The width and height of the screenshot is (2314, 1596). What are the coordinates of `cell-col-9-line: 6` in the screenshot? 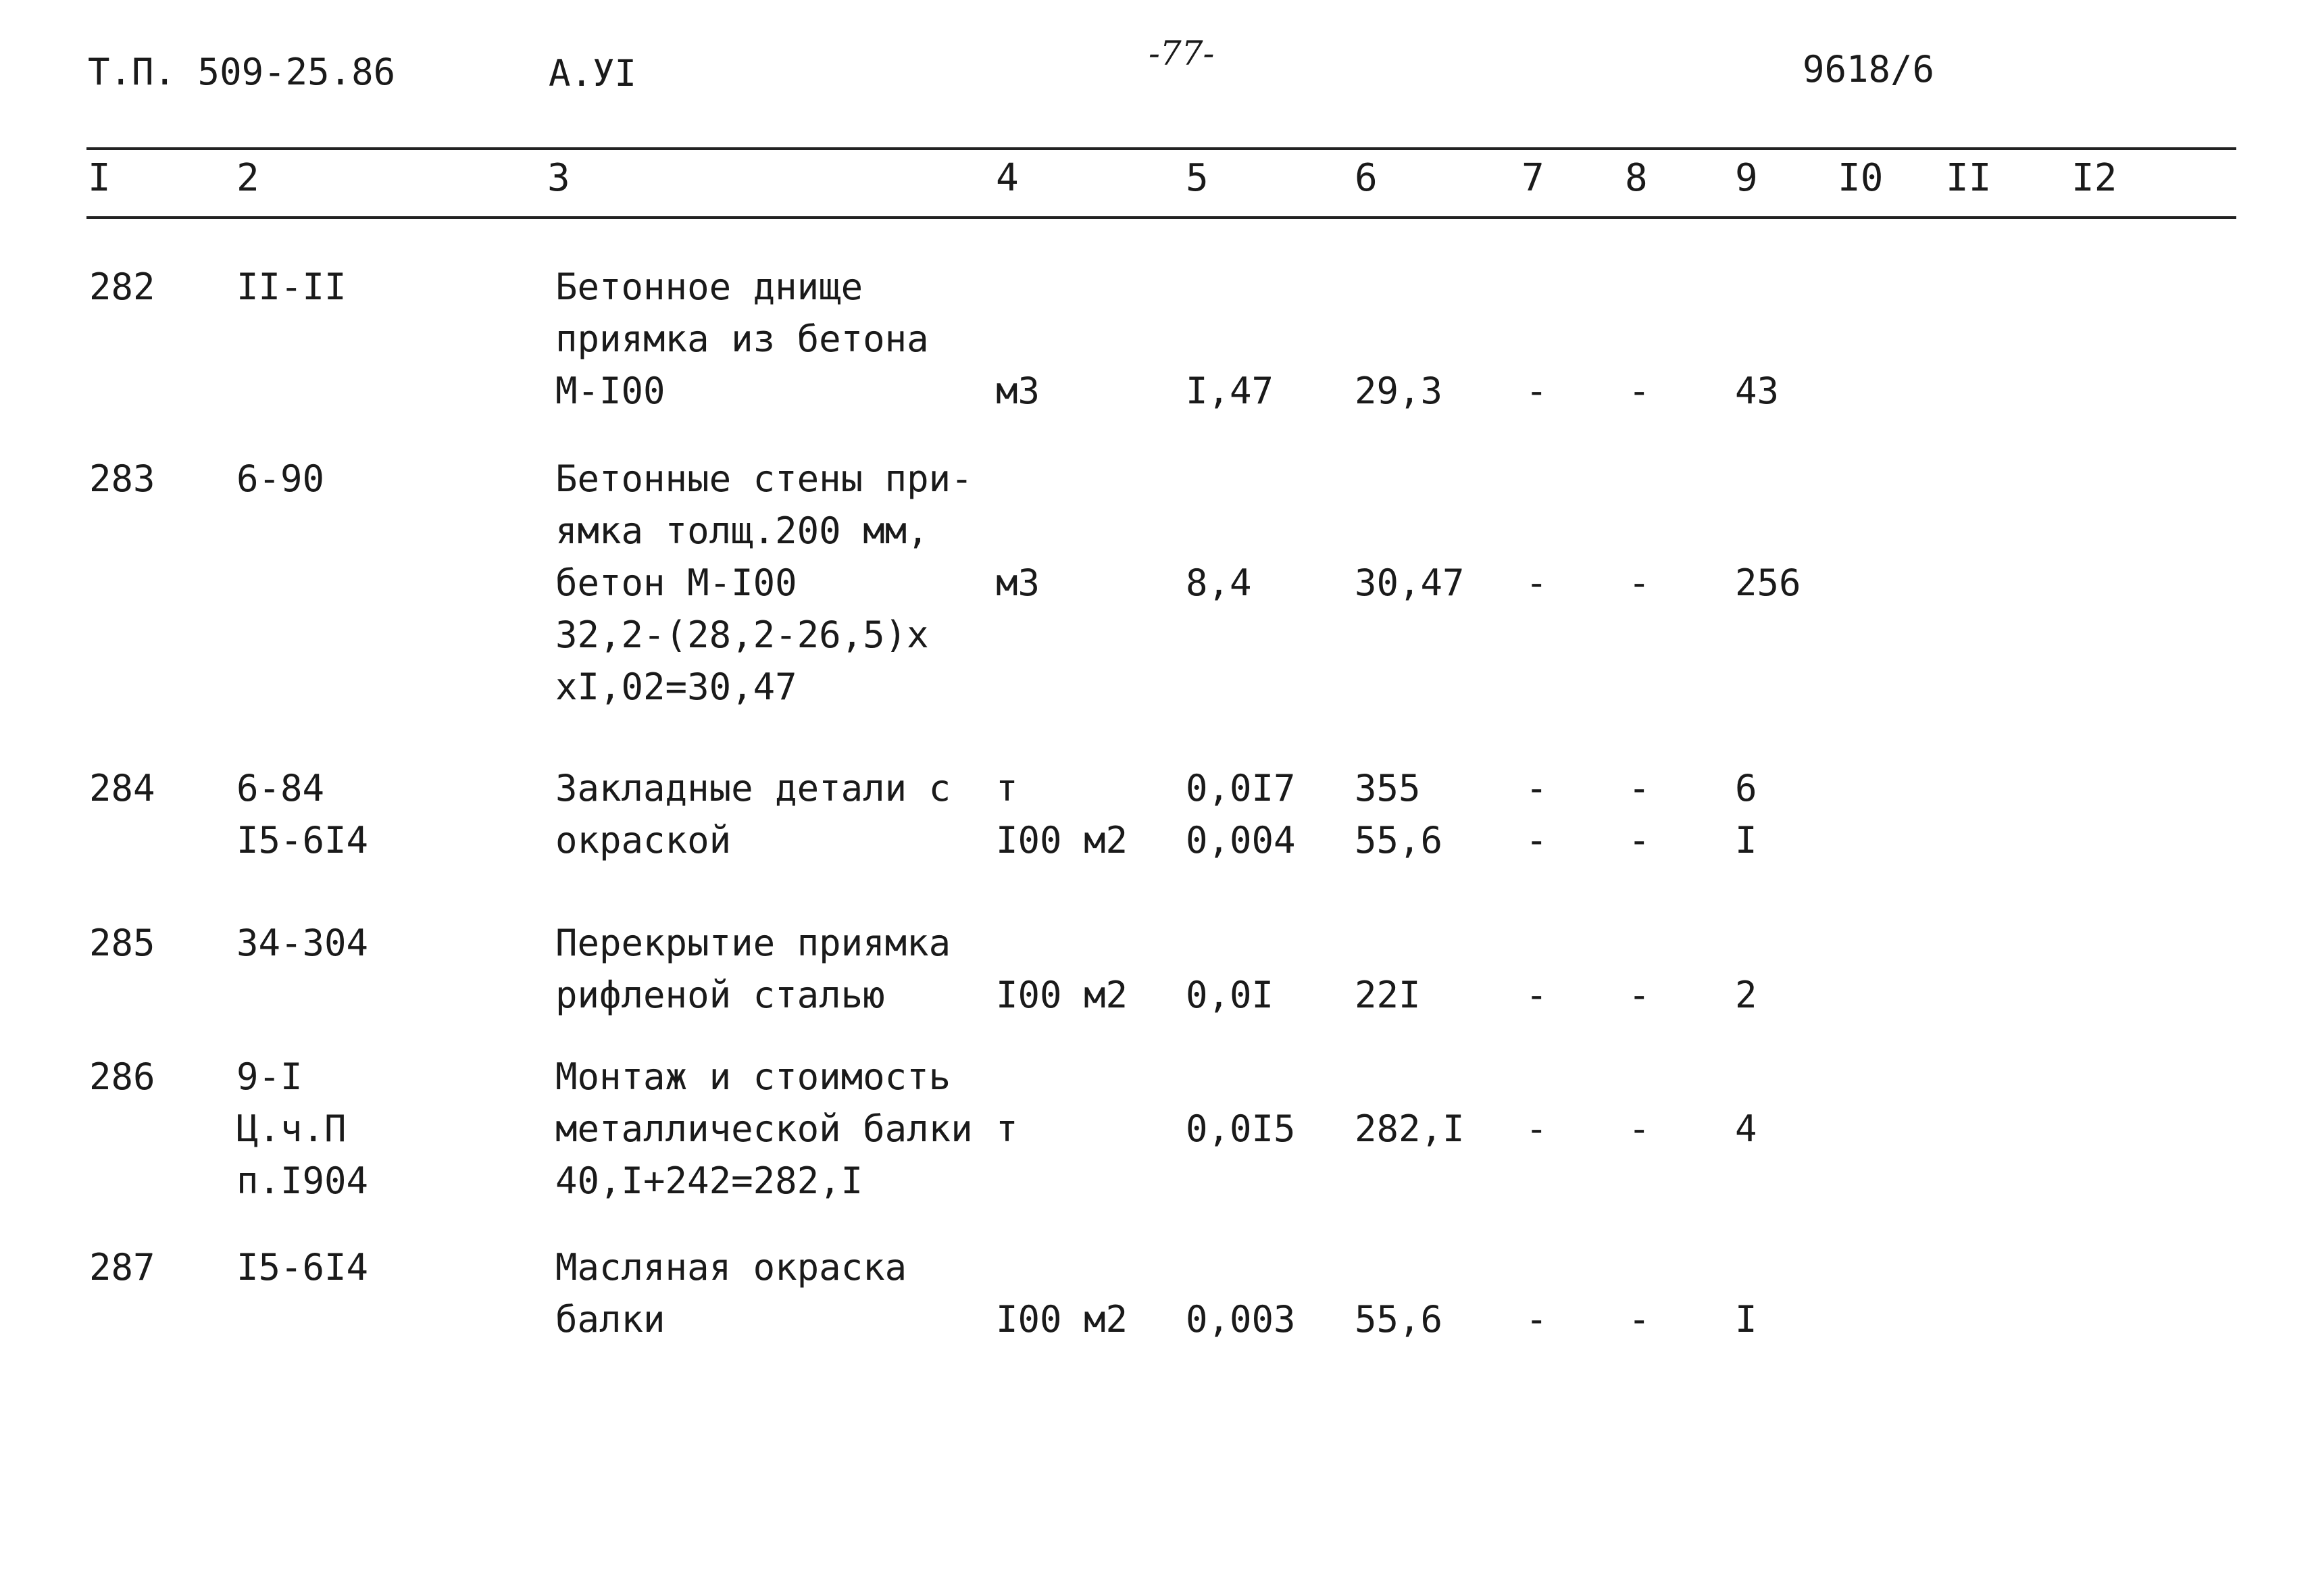 It's located at (1746, 788).